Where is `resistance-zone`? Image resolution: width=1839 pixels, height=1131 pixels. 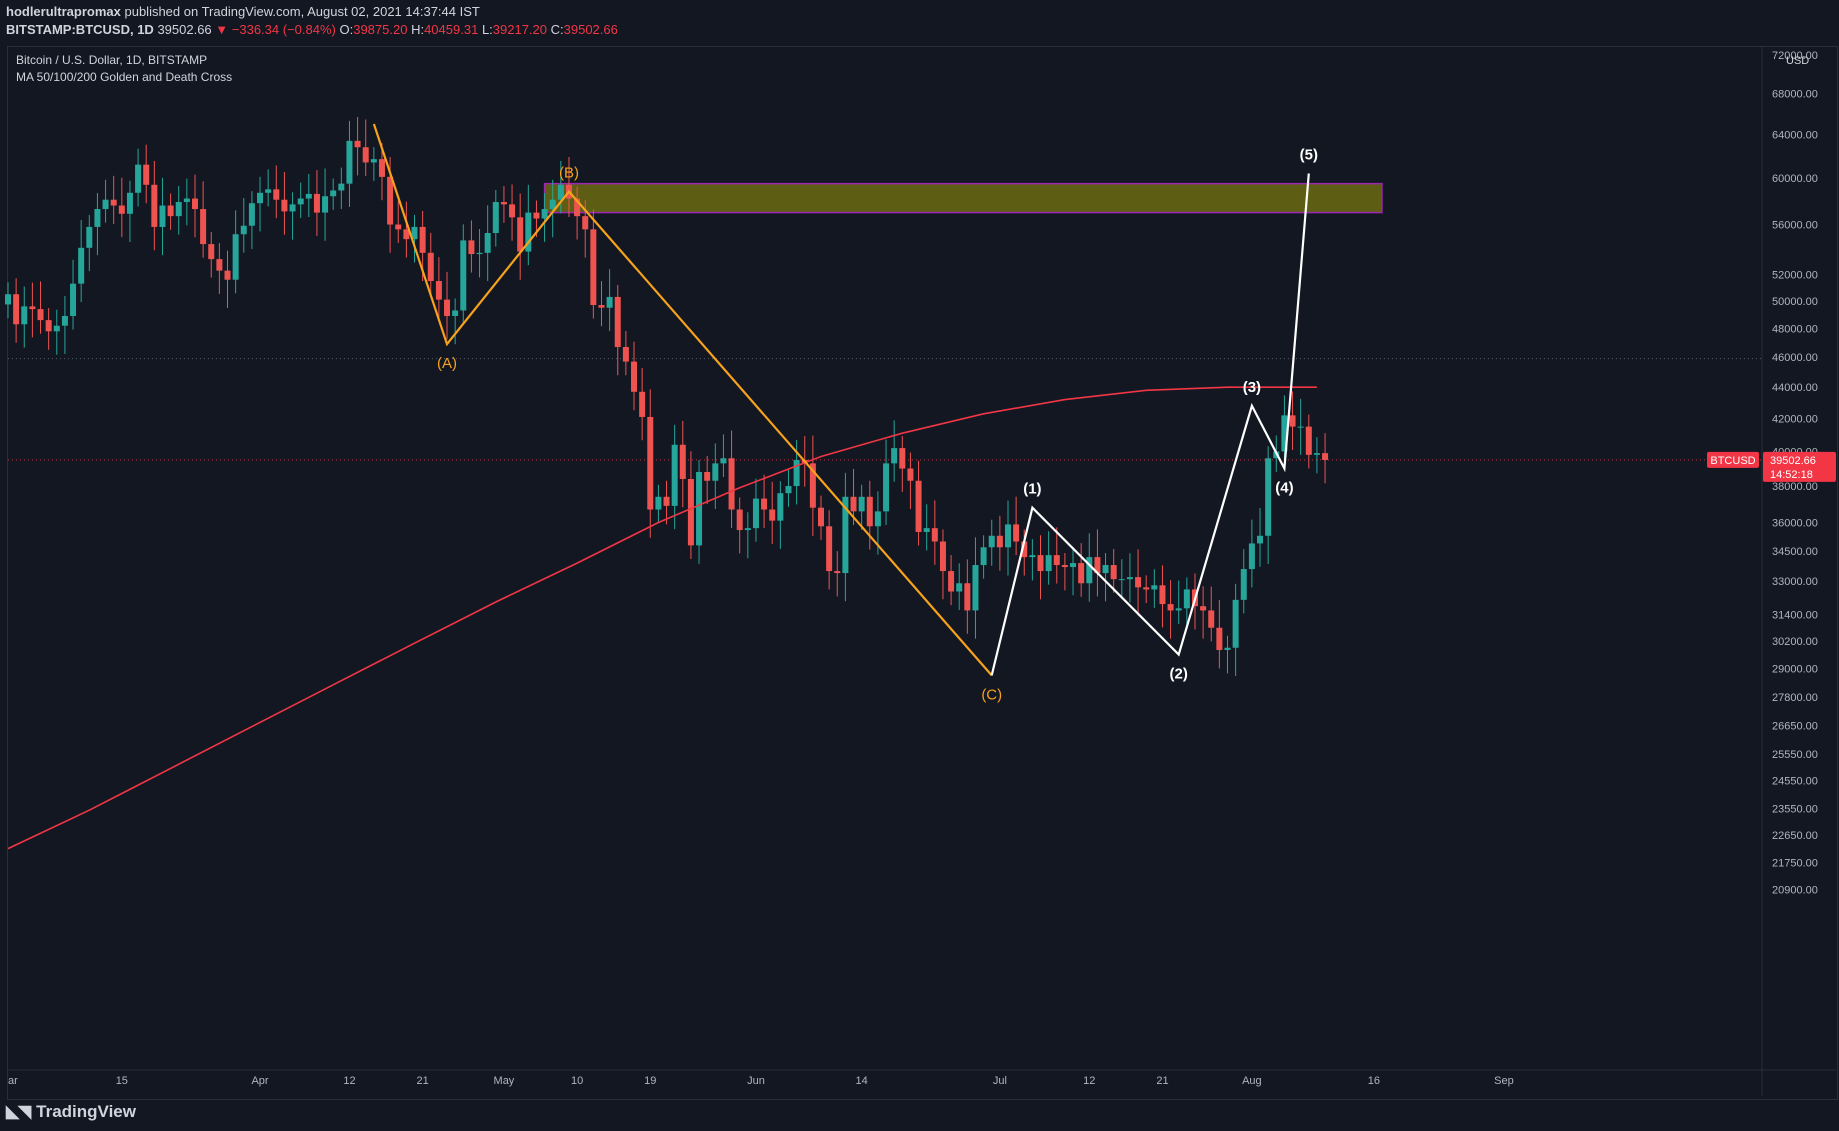
resistance-zone is located at coordinates (963, 198).